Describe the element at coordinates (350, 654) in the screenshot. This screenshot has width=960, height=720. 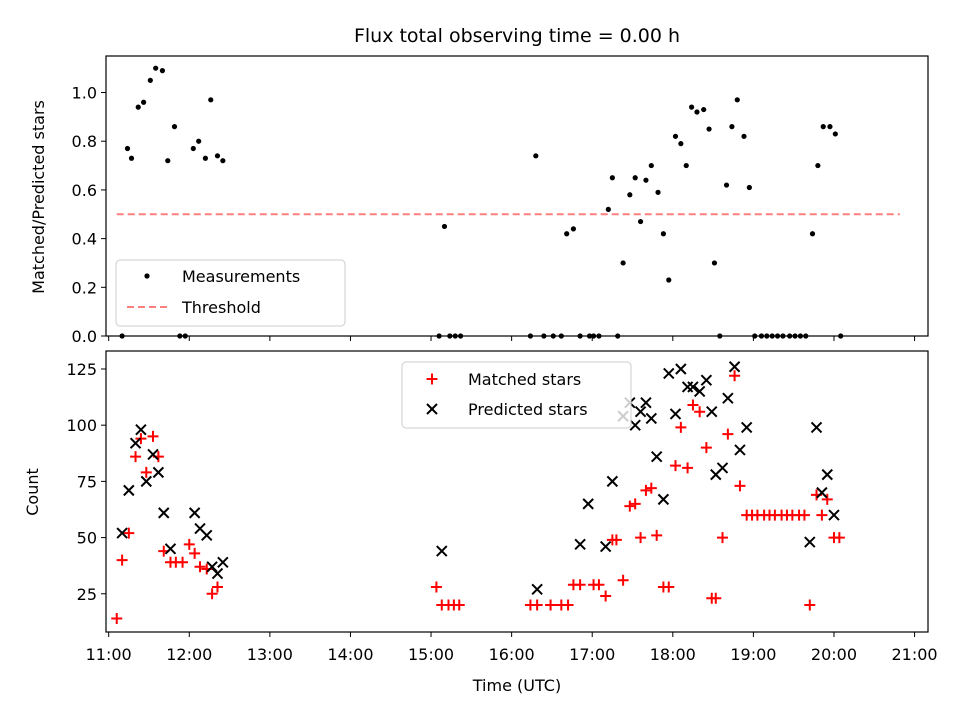
I see `count-x-tick-label: 14:00` at that location.